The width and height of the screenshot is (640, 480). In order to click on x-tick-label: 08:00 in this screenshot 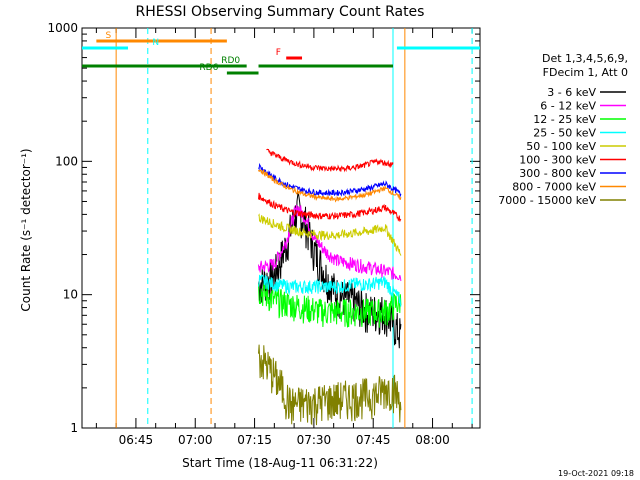, I will do `click(432, 440)`.